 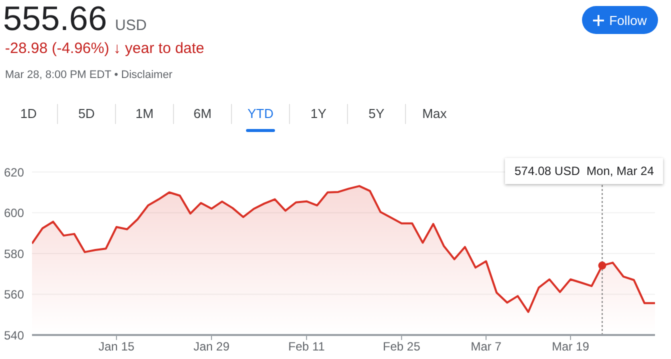 What do you see at coordinates (628, 20) in the screenshot?
I see `text: Follow` at bounding box center [628, 20].